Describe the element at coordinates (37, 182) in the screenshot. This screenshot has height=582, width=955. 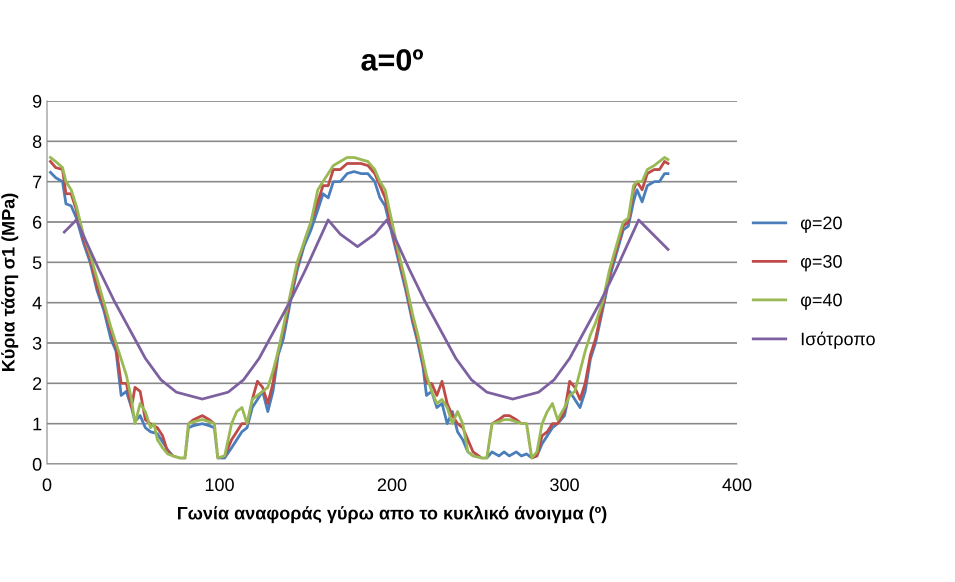
I see `y-tick-label: 7` at that location.